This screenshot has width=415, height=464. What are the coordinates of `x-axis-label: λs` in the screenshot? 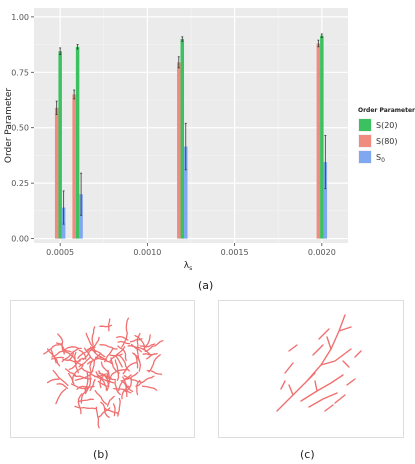 It's located at (188, 266).